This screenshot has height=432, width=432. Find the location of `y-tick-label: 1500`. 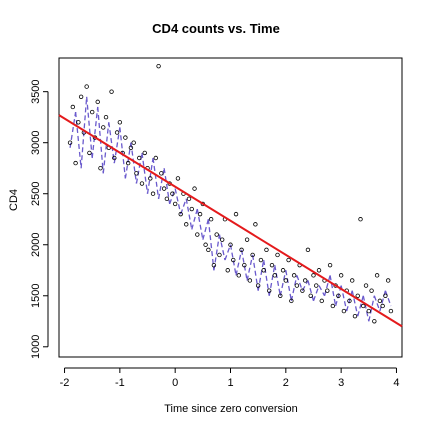

y-tick-label: 1500 is located at coordinates (36, 296).